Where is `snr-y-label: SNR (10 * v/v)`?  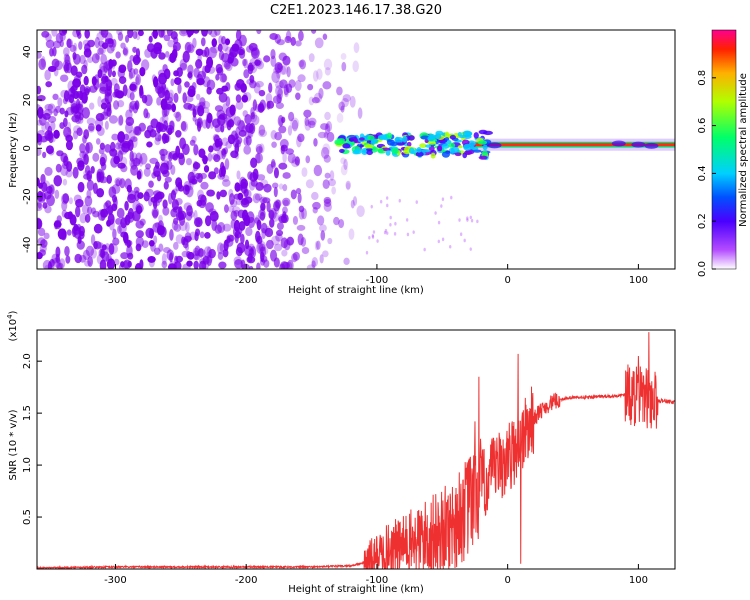
snr-y-label: SNR (10 * v/v) is located at coordinates (13, 444).